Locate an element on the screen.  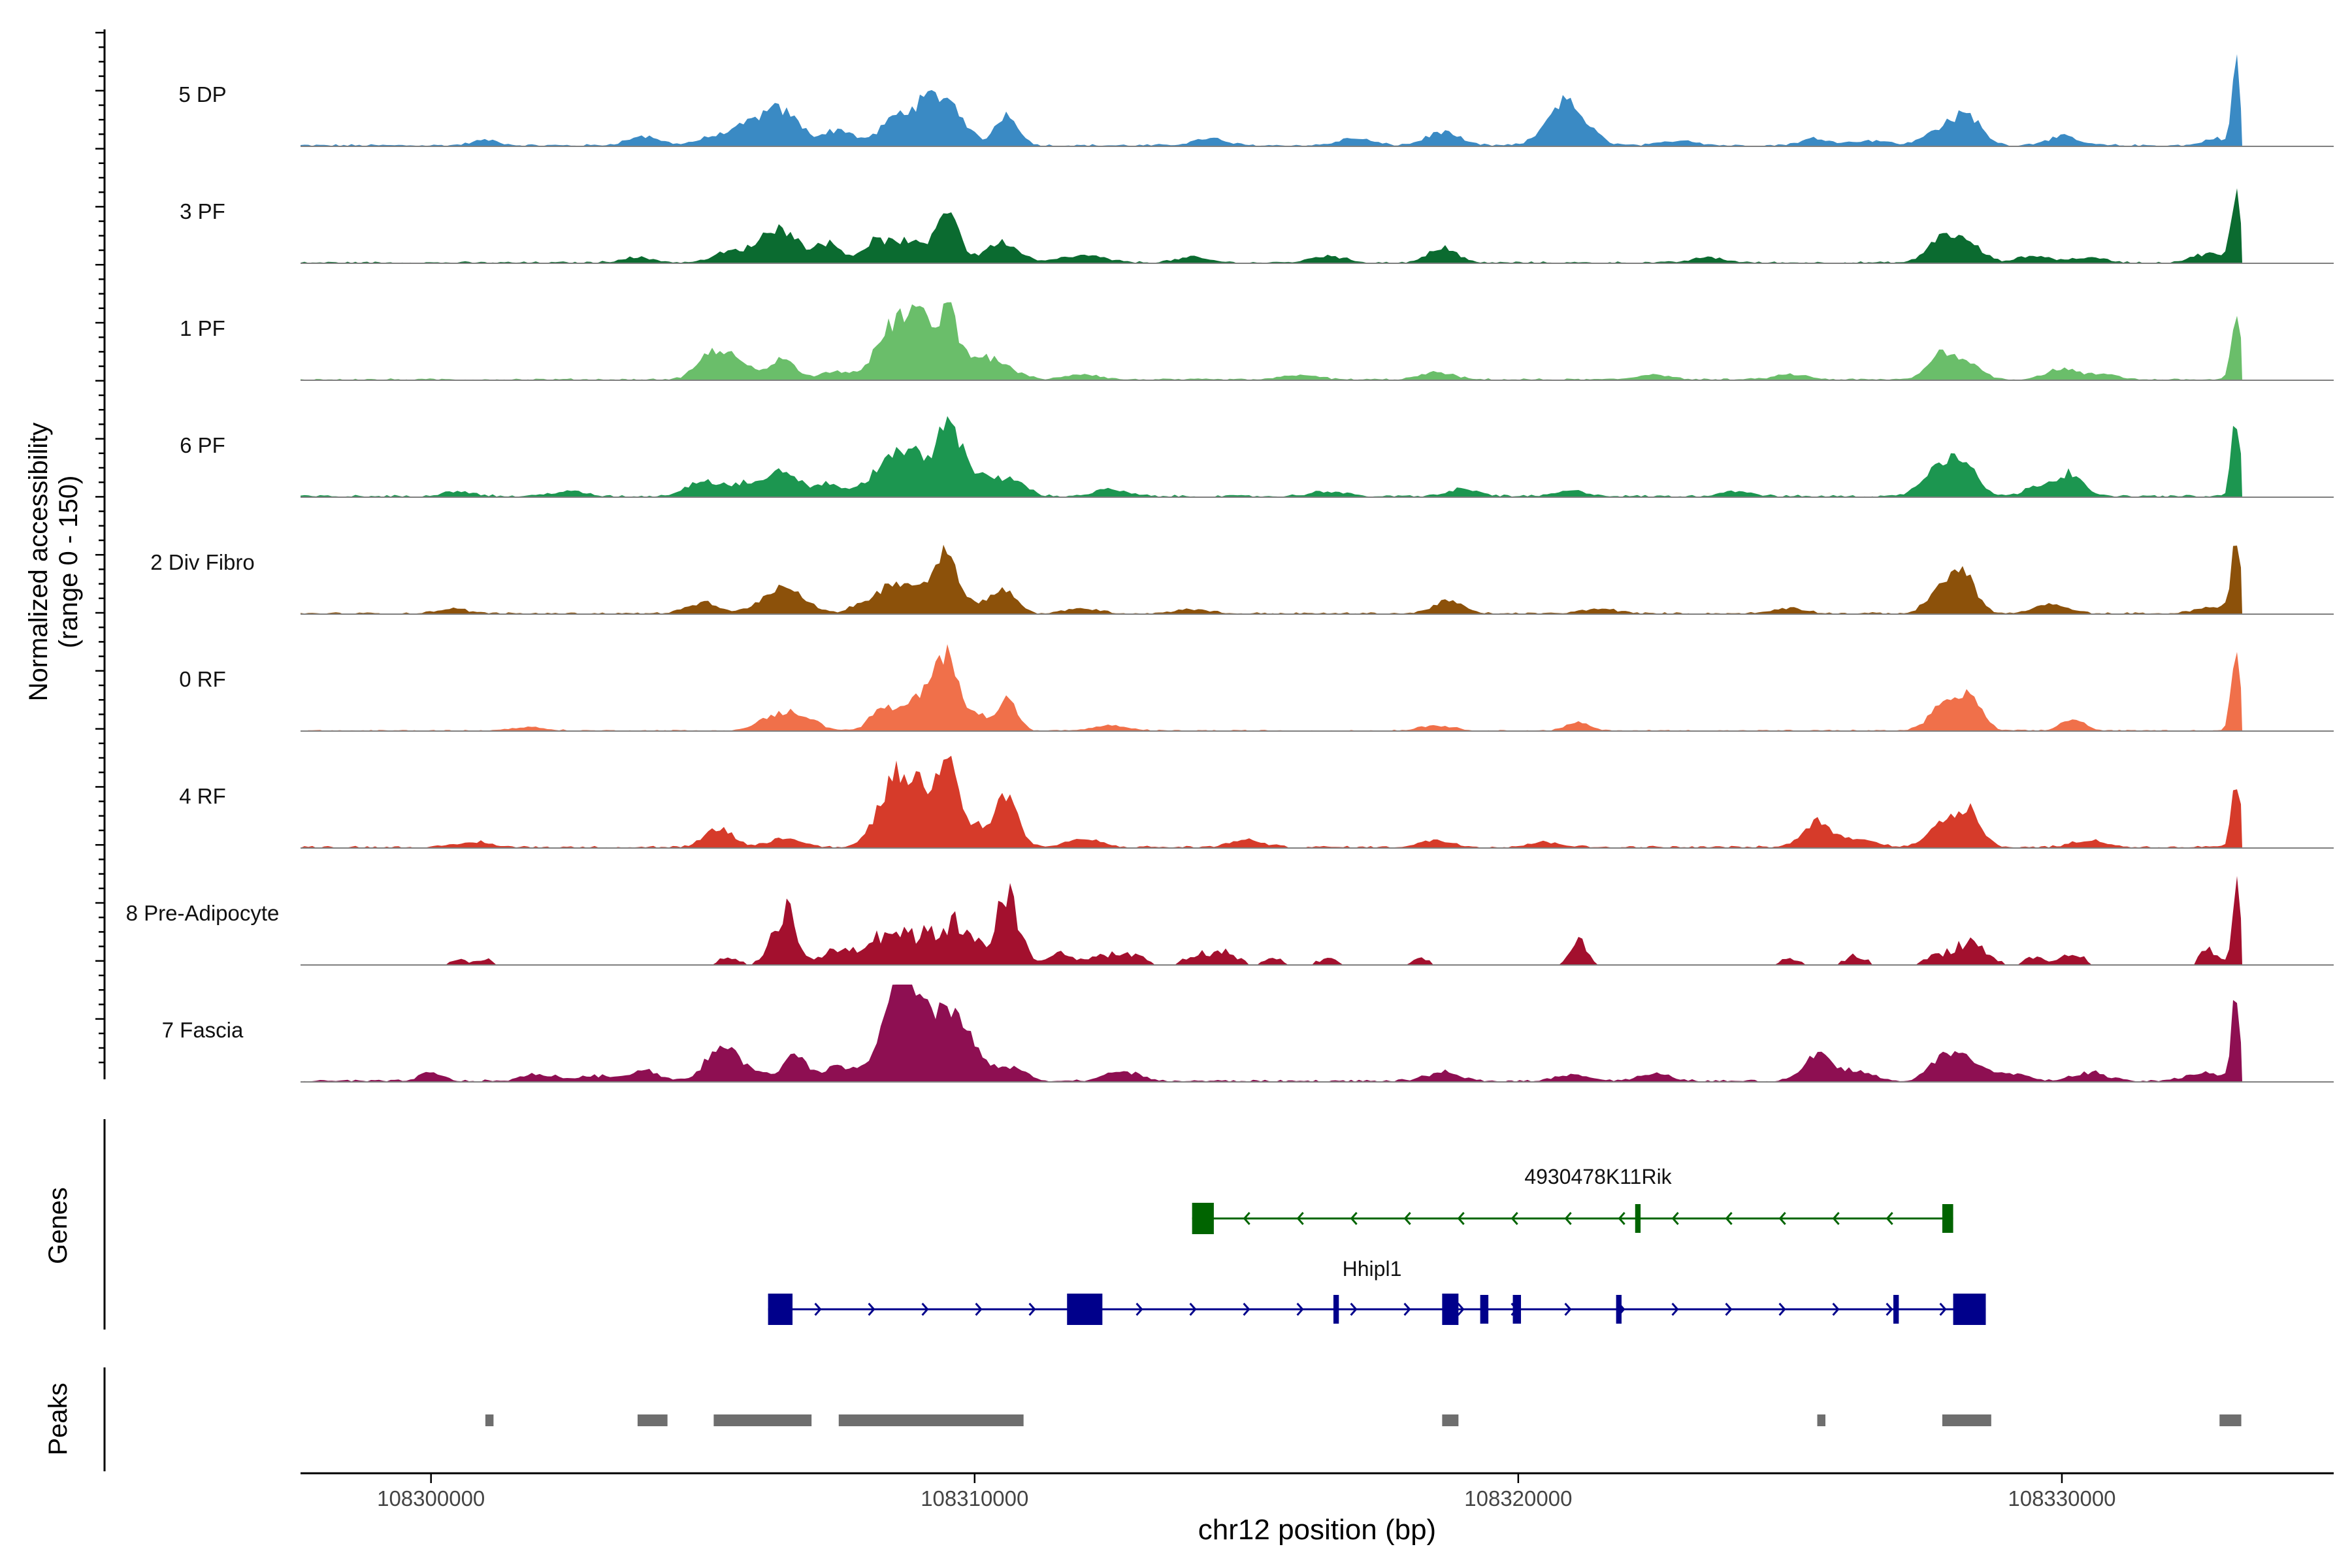
track-label: 8 Pre-Adipocyte is located at coordinates (203, 913).